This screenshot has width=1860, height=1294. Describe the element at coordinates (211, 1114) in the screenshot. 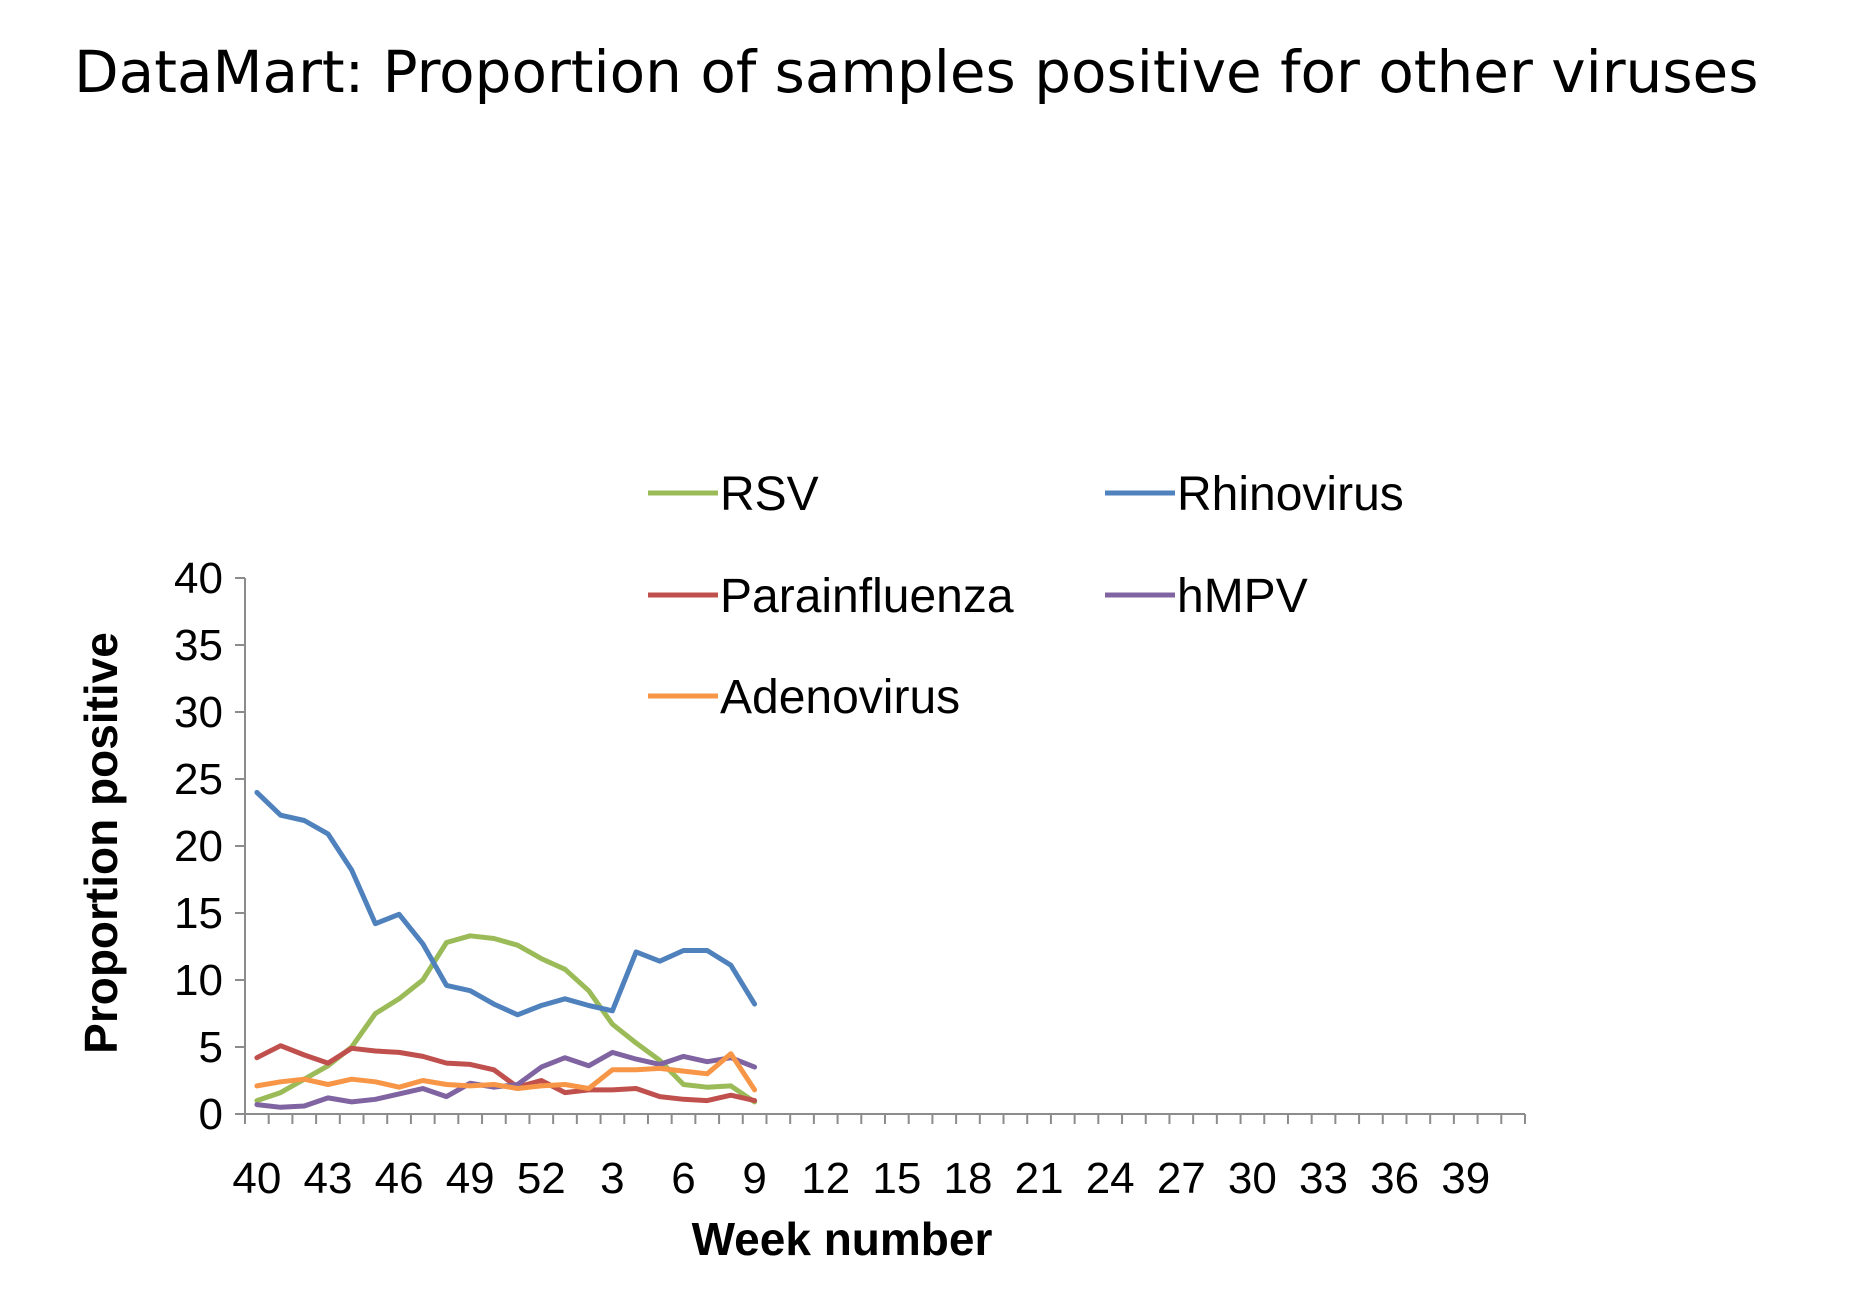

I see `y-tick-label: 0` at that location.